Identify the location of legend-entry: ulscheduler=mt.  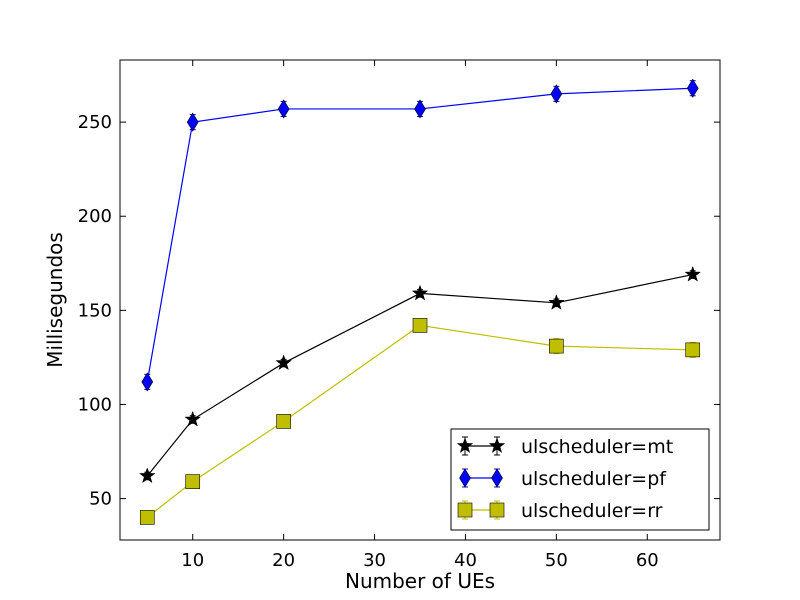
(564, 447).